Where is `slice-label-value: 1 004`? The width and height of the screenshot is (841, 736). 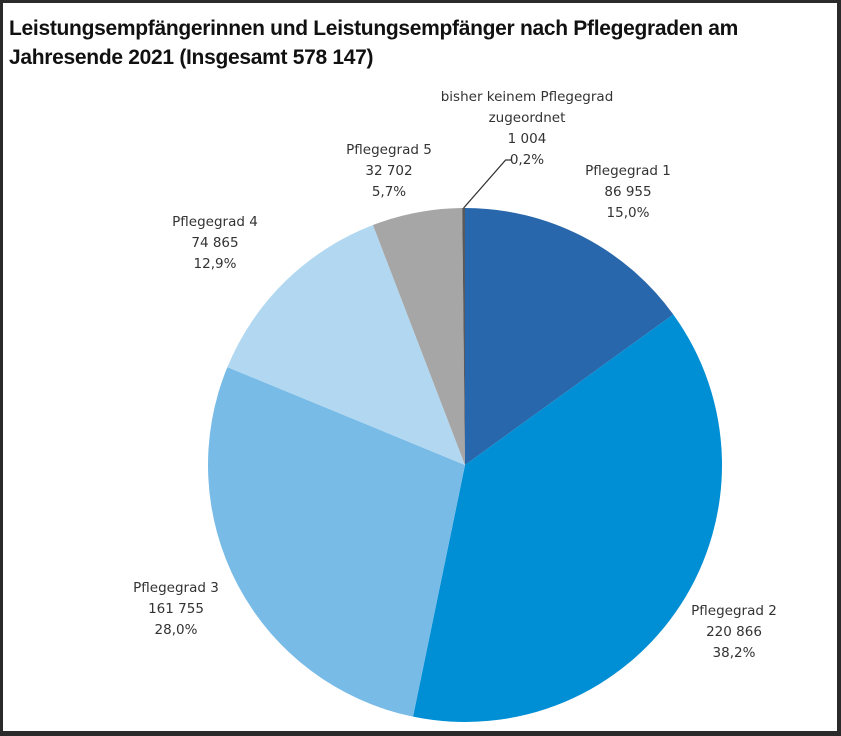
slice-label-value: 1 004 is located at coordinates (527, 139).